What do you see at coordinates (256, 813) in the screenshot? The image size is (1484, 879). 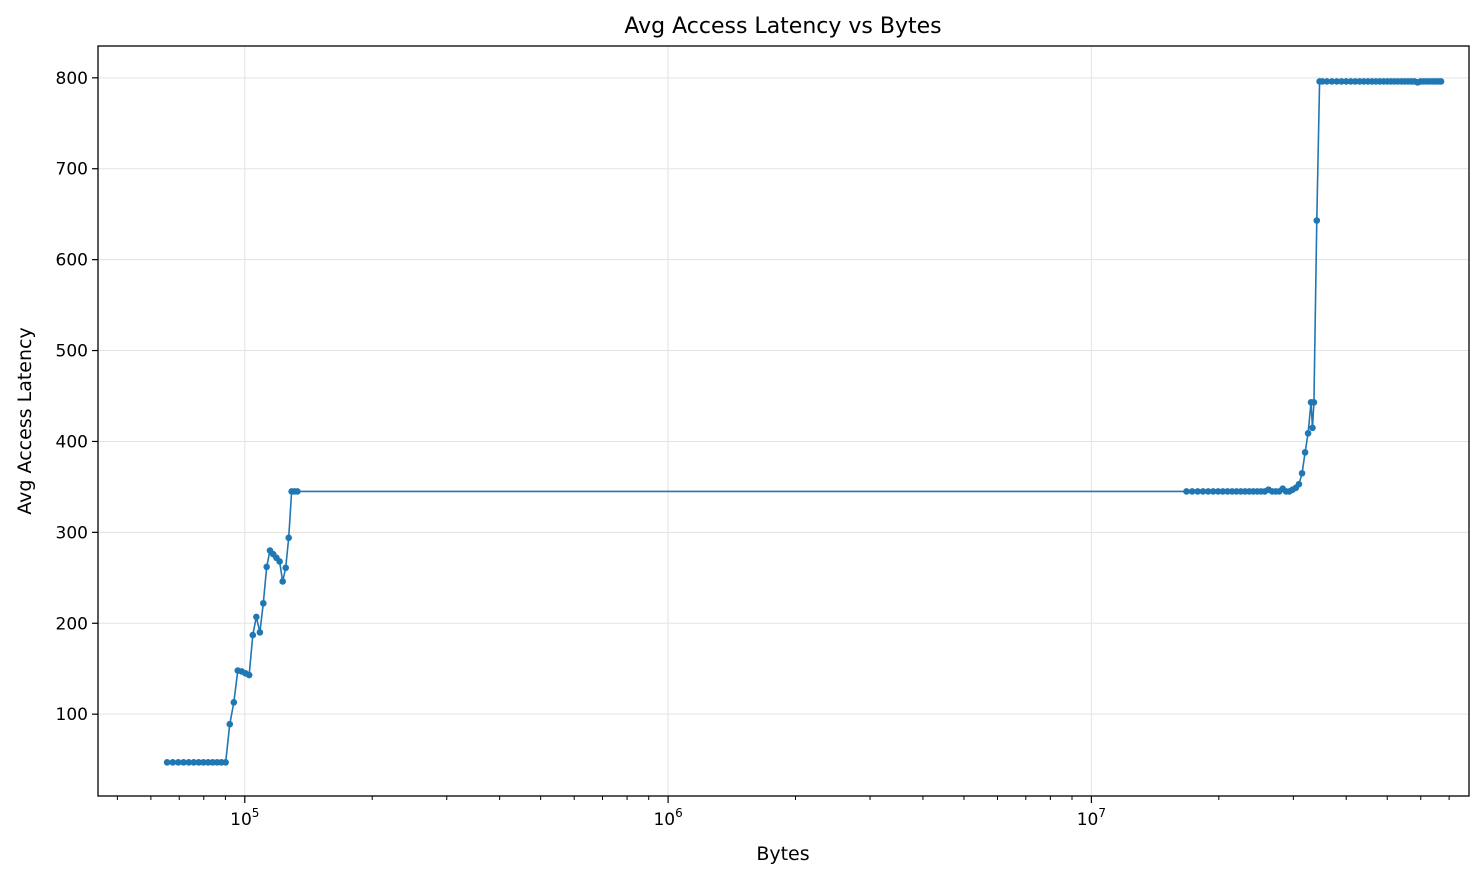 I see `x-tick-exponent: 5` at bounding box center [256, 813].